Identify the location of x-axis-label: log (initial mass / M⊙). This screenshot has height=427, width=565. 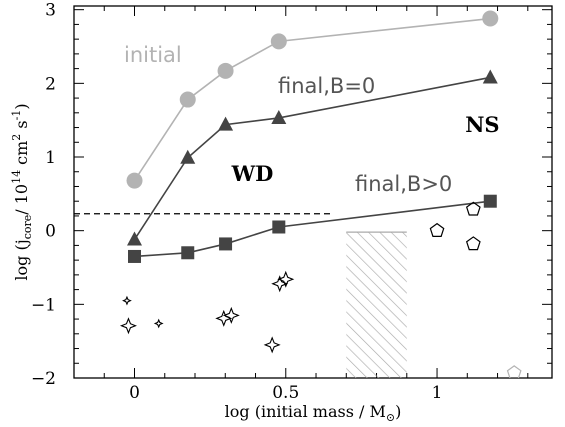
(313, 413).